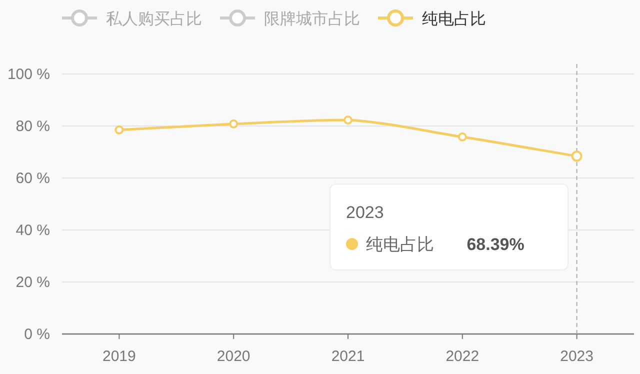 The width and height of the screenshot is (640, 374). I want to click on legend-item: 私人购买占比, so click(132, 19).